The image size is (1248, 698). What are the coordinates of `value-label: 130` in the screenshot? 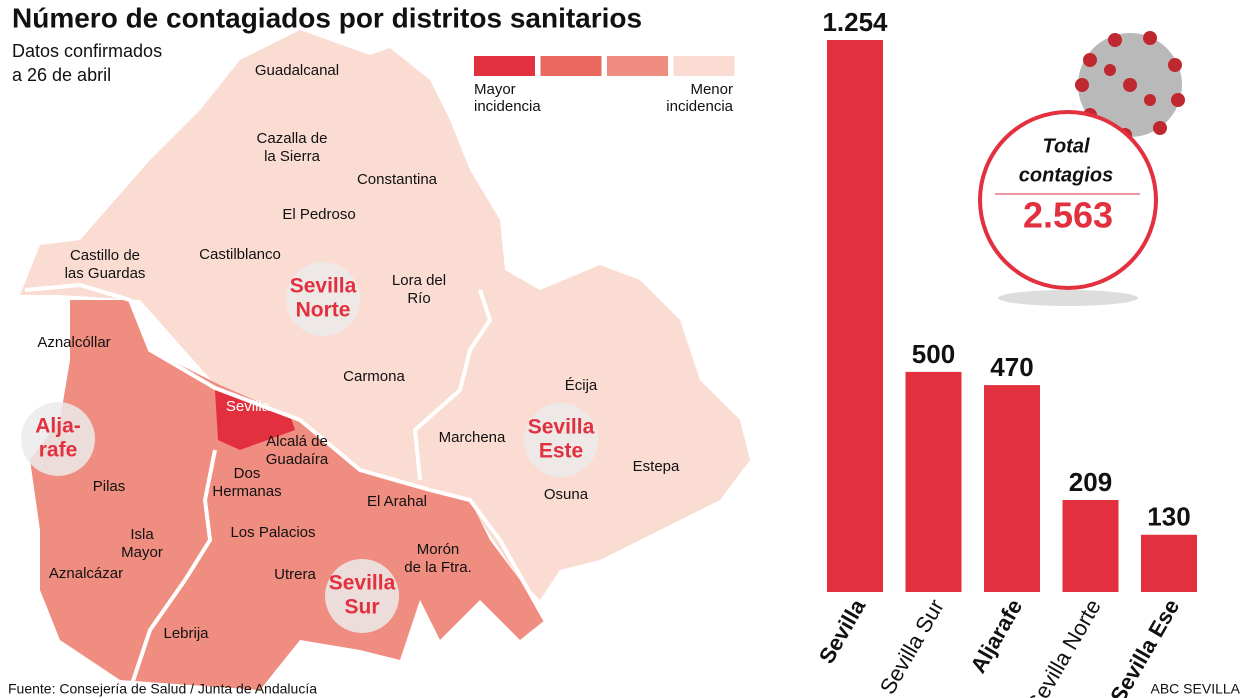 It's located at (1168, 517).